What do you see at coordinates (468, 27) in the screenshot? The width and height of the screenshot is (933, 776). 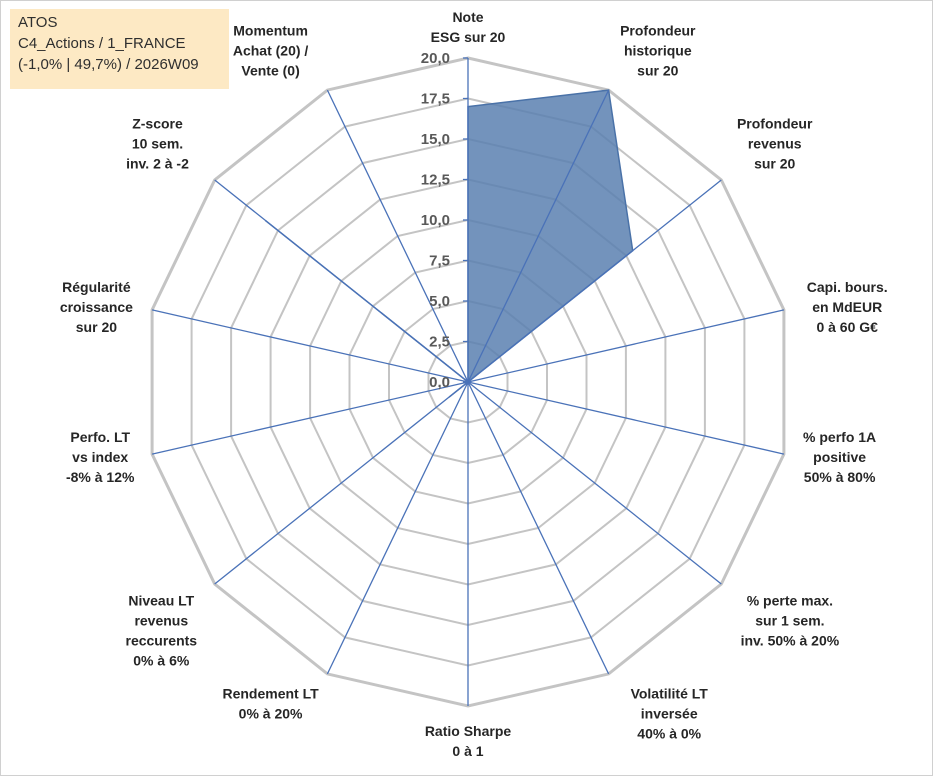 I see `axis-label-0: Note ESG sur 20` at bounding box center [468, 27].